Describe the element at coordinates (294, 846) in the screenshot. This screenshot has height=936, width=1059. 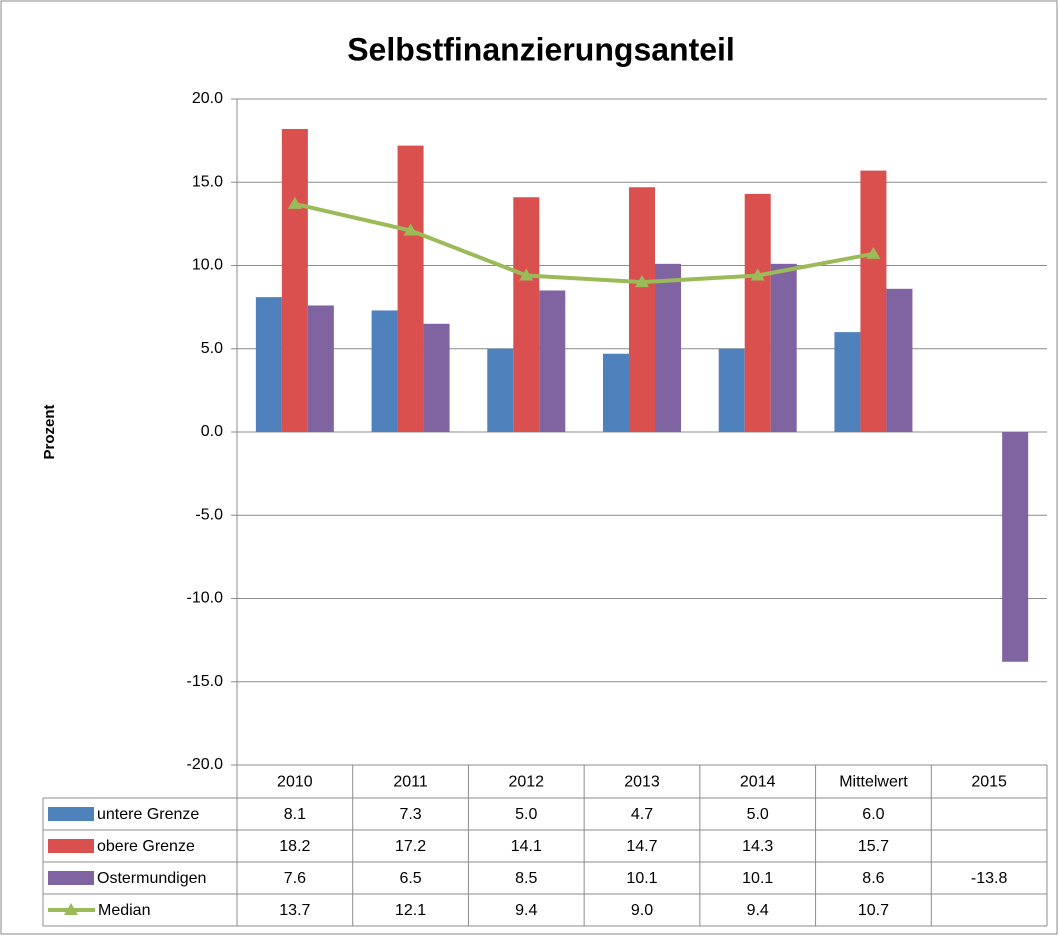
I see `table-cell: 18.2` at that location.